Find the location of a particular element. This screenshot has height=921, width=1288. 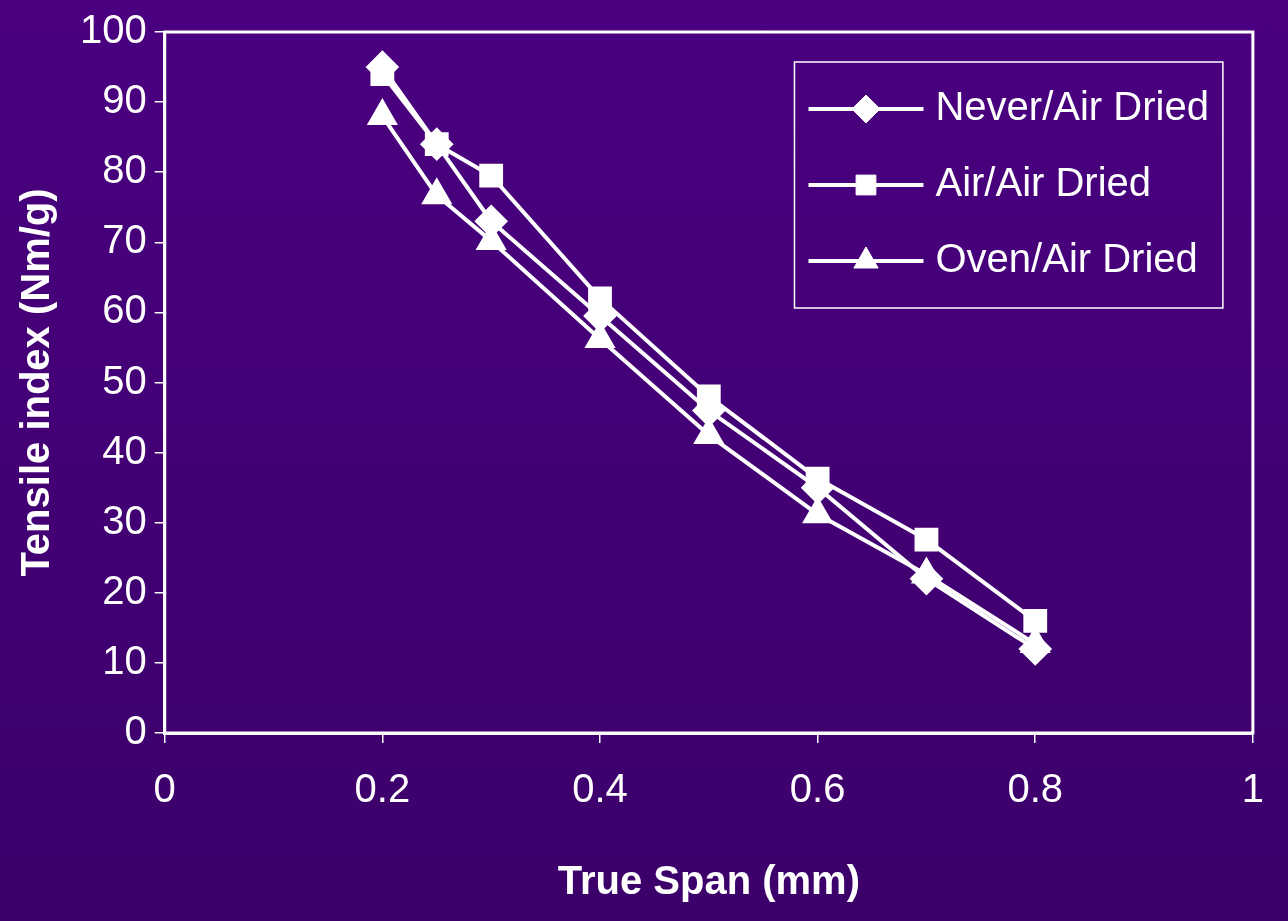

y-tick-label: 20 is located at coordinates (124, 589).